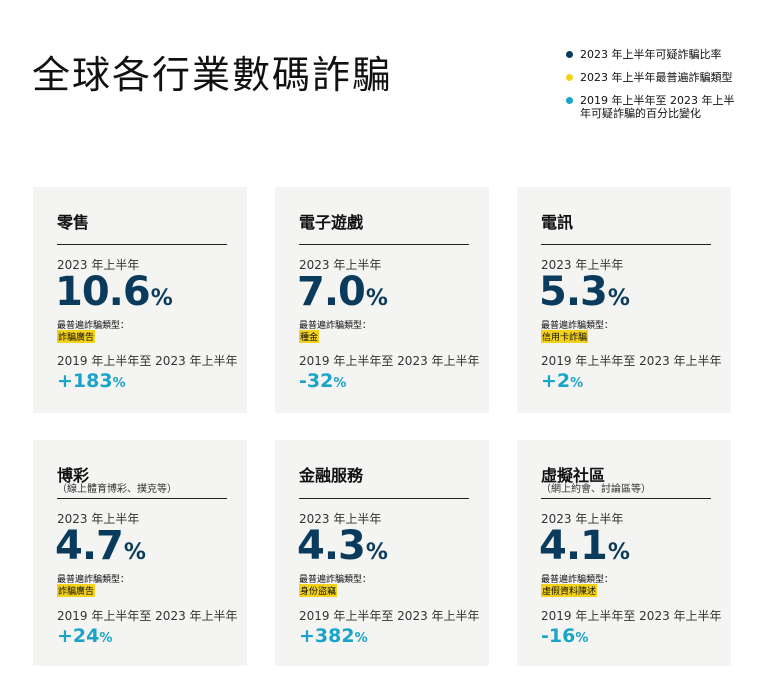 Image resolution: width=769 pixels, height=676 pixels. I want to click on fraud-change: -16%, so click(565, 636).